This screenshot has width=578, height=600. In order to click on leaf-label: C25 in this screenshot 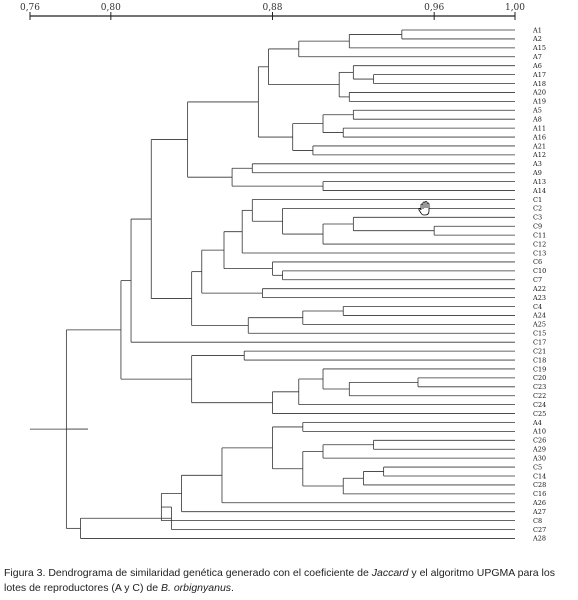, I will do `click(539, 414)`.